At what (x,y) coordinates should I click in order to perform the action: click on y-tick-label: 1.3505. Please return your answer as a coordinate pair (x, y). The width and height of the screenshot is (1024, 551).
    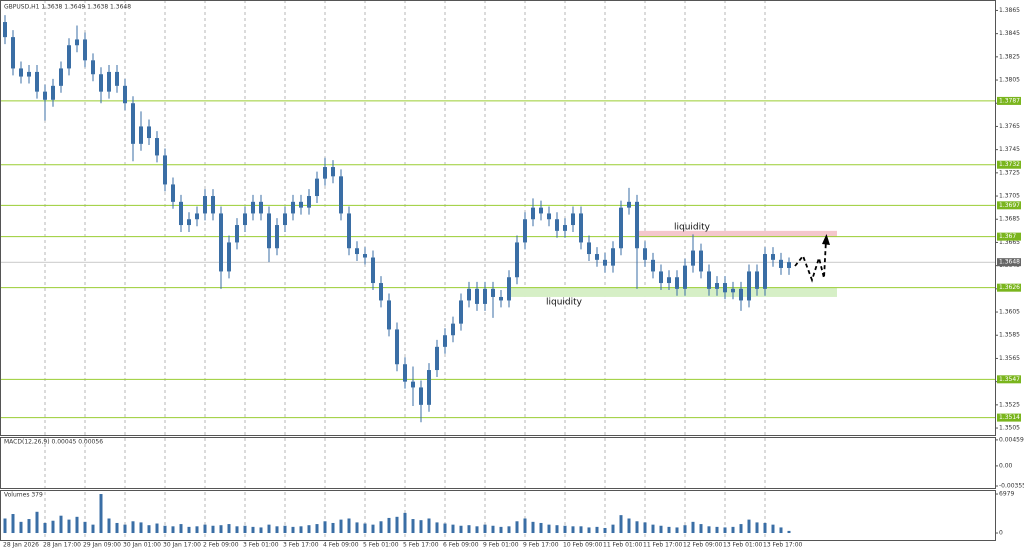
    Looking at the image, I should click on (1009, 428).